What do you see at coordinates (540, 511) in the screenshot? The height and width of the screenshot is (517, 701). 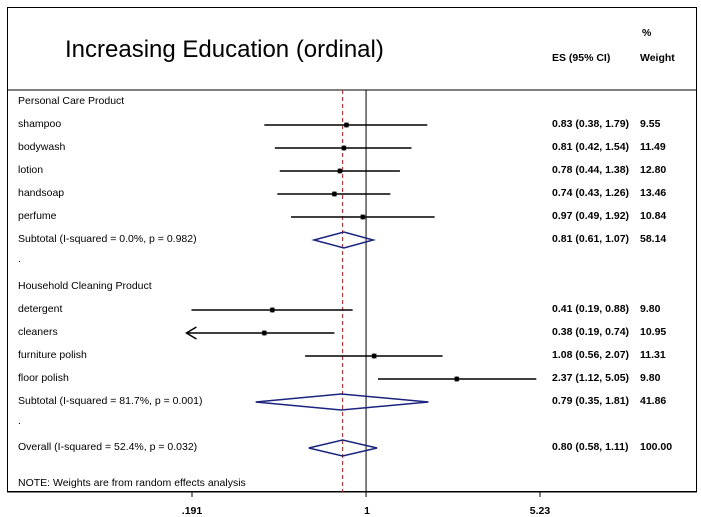 I see `x-tick-high: 5.23` at bounding box center [540, 511].